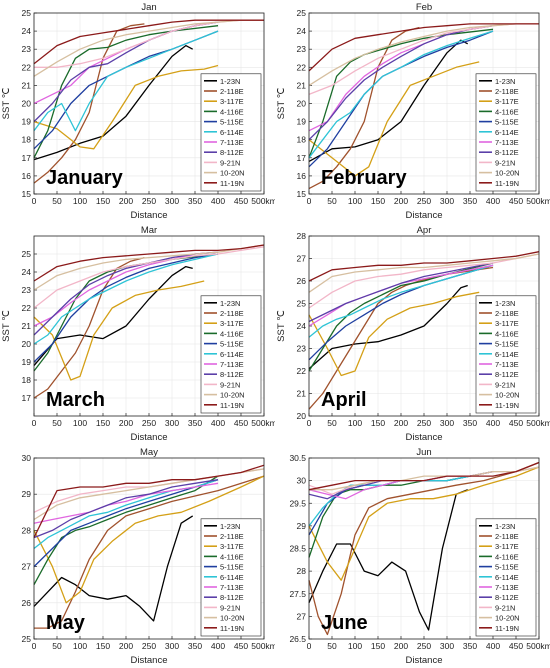  I want to click on chart-title: Jun, so click(423, 452).